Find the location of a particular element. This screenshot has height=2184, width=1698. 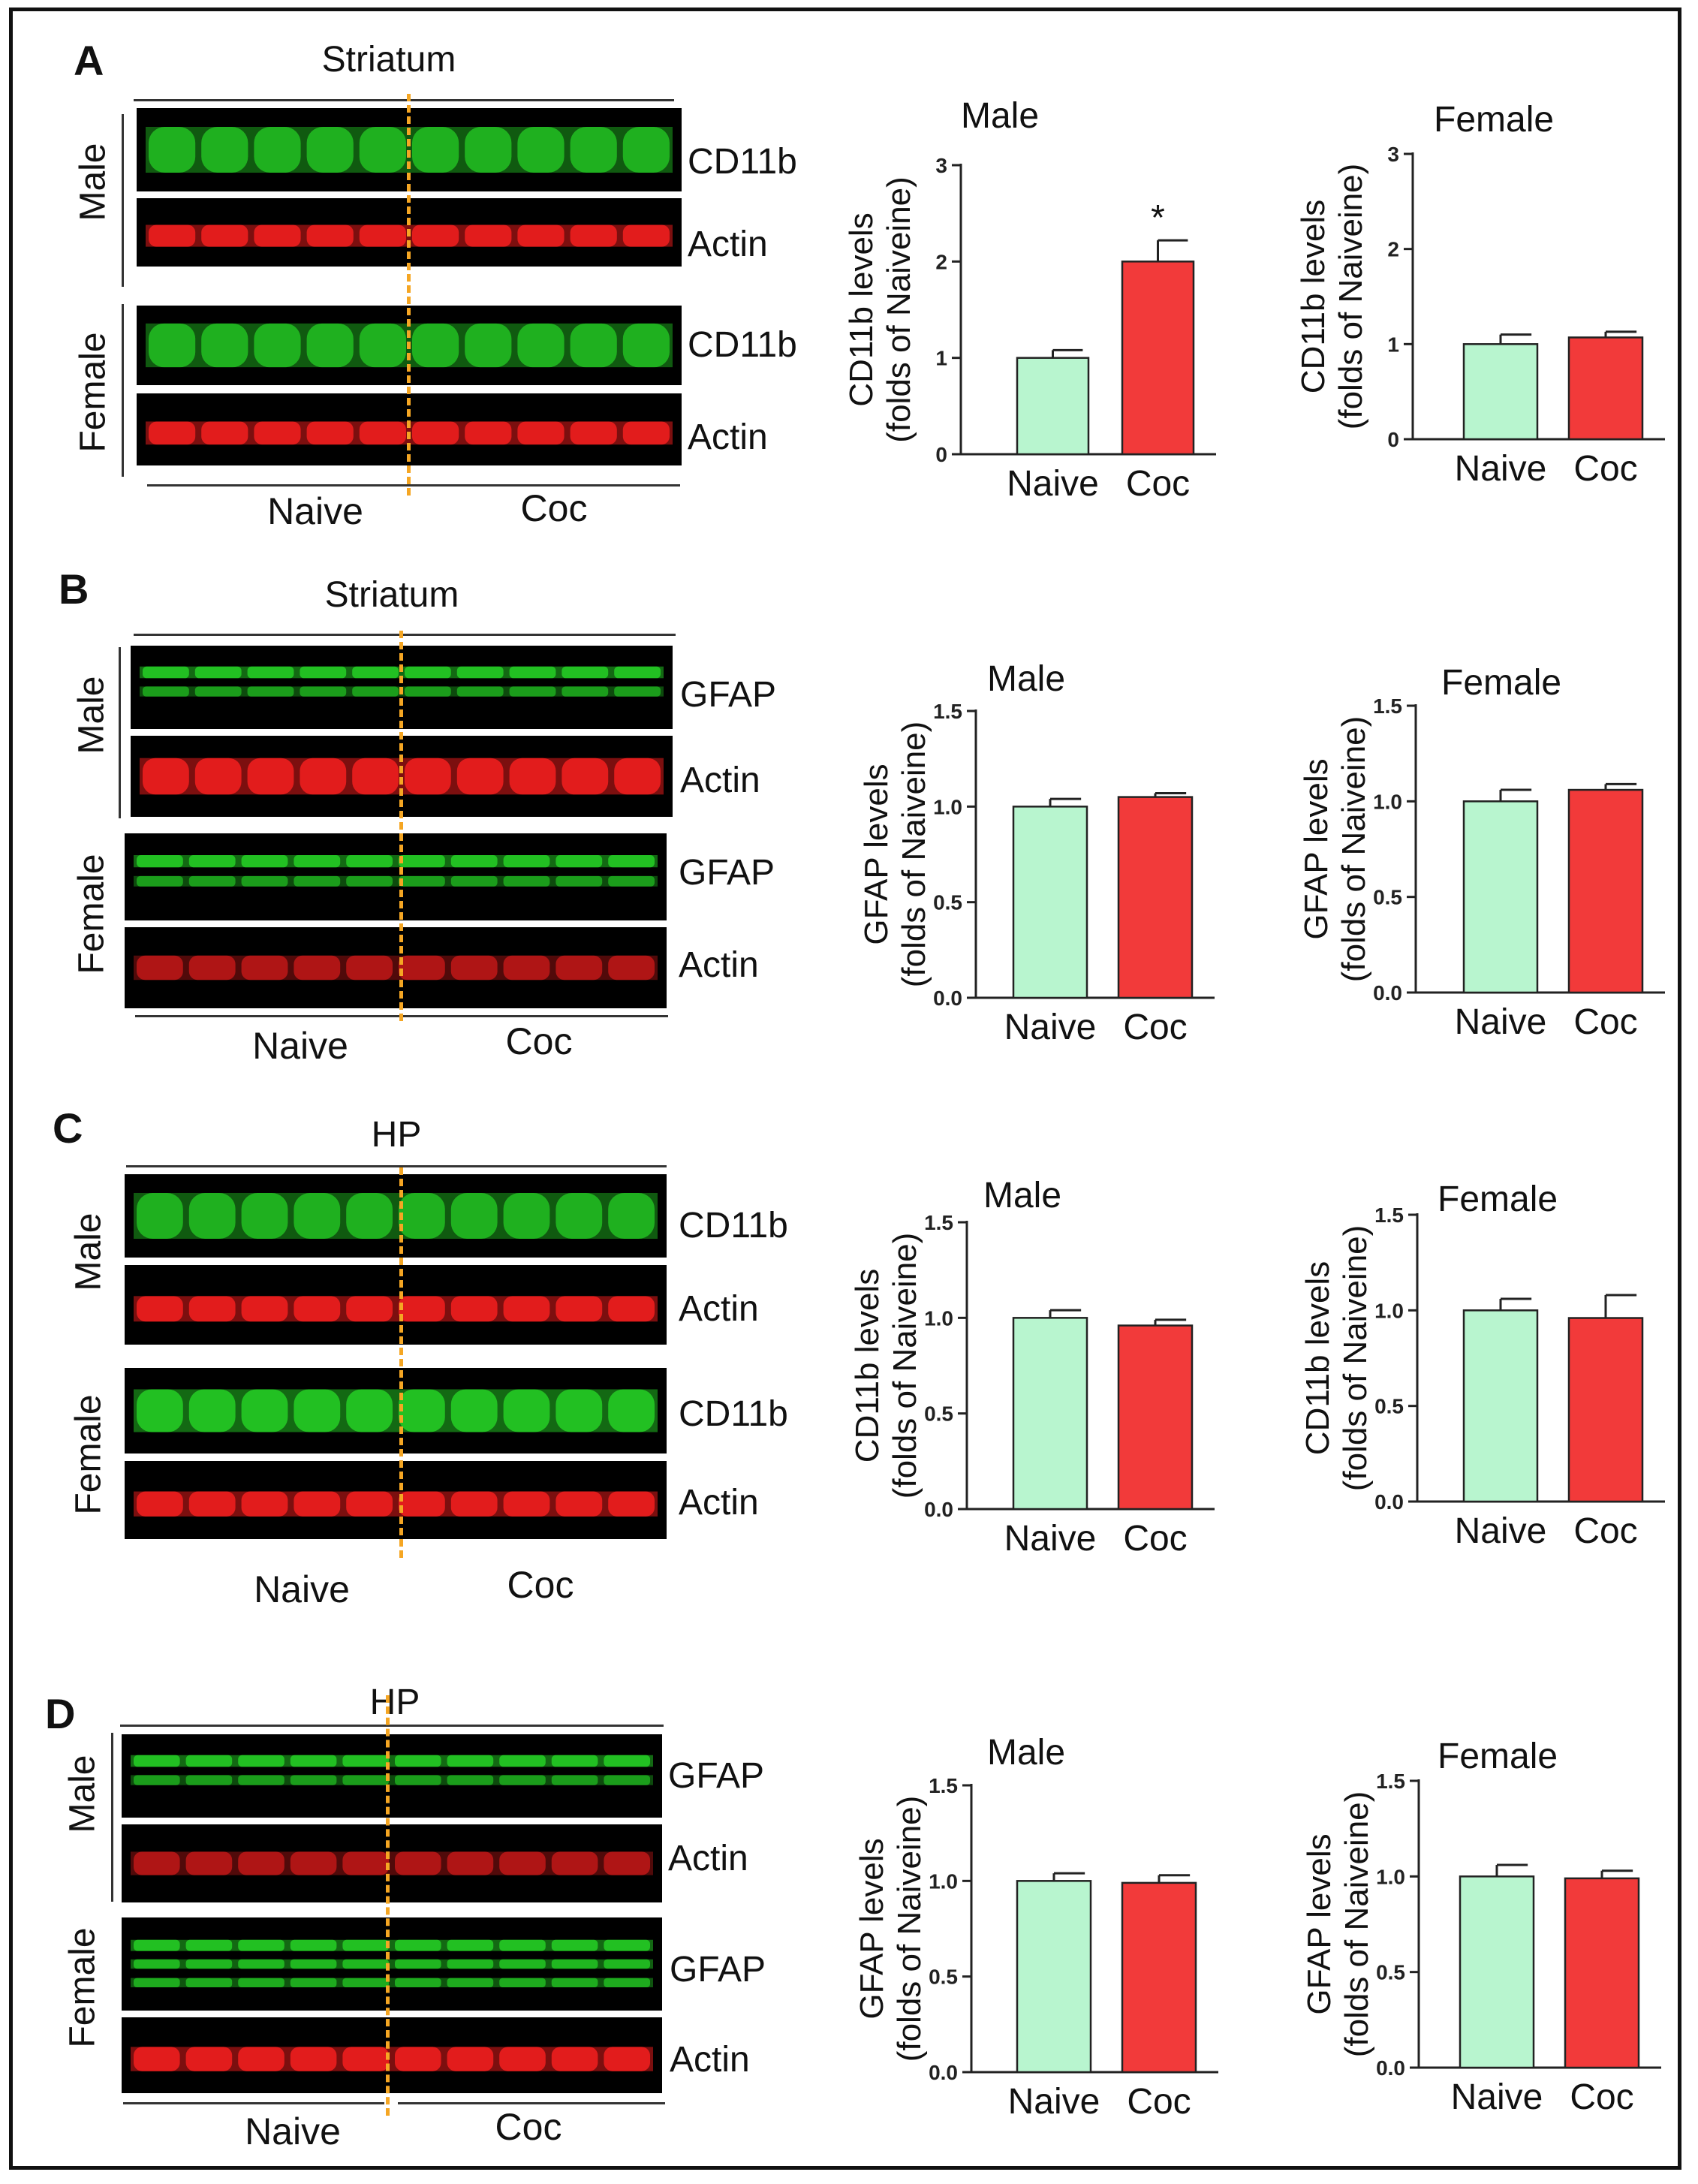

blot-label-b-female-marker: GFAP is located at coordinates (727, 873).